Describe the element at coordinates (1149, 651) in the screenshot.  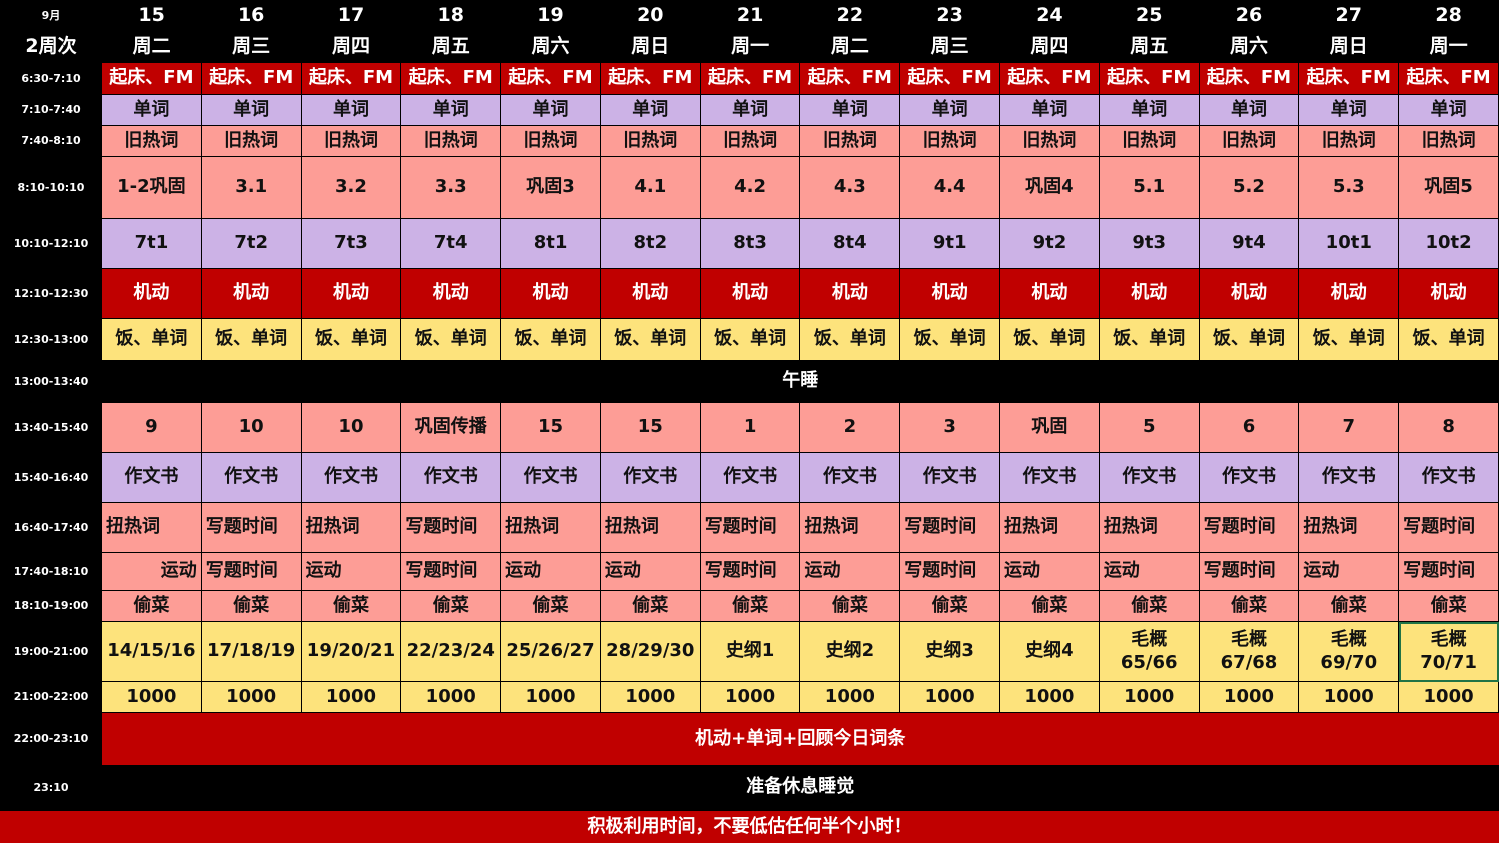
I see `activity-cell: 毛概 65/66` at that location.